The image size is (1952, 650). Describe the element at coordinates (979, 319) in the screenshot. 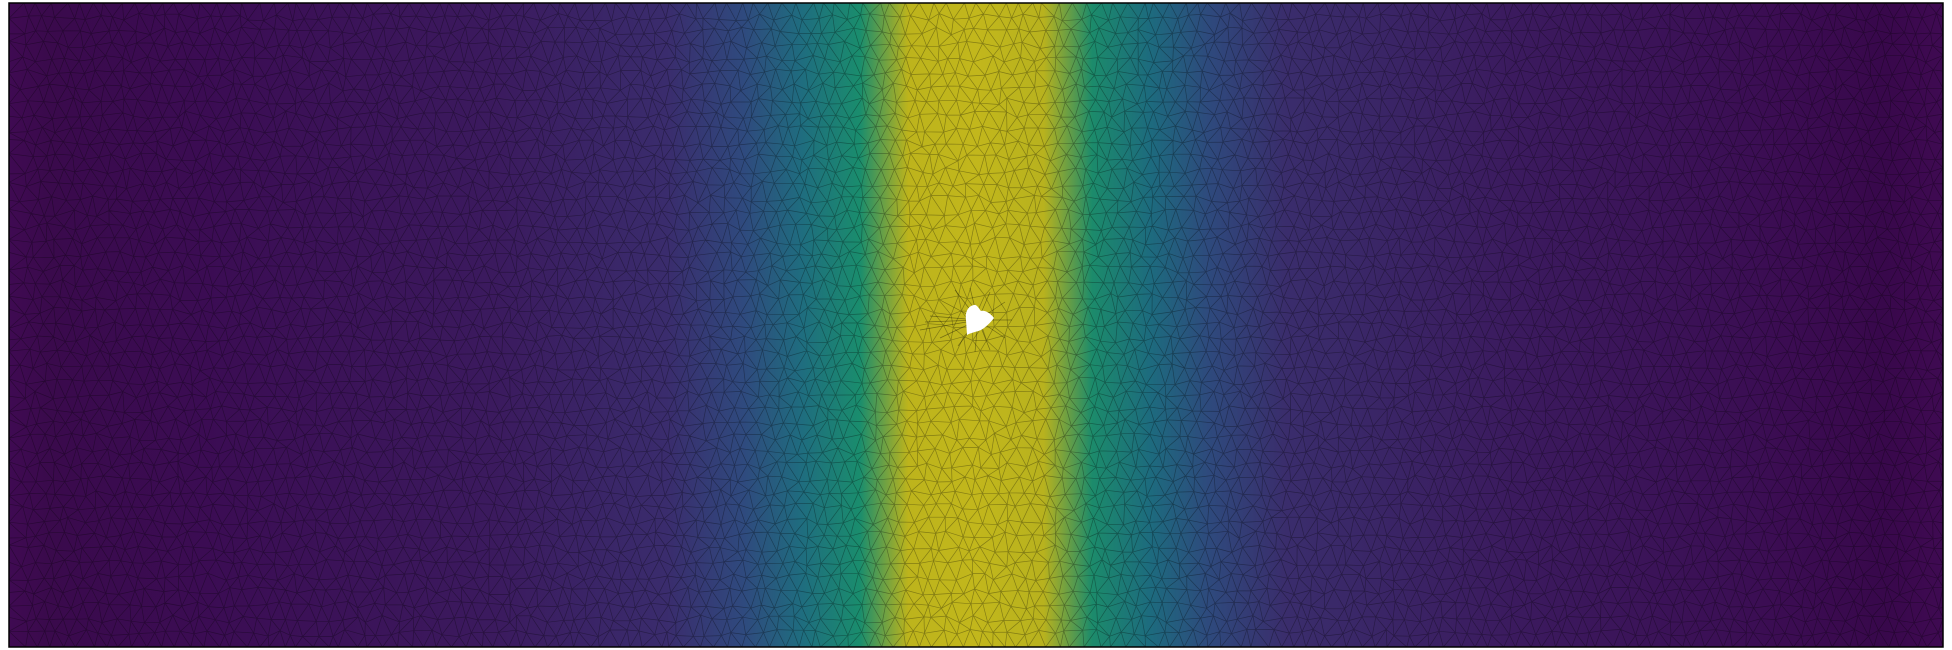

I see `hole` at that location.